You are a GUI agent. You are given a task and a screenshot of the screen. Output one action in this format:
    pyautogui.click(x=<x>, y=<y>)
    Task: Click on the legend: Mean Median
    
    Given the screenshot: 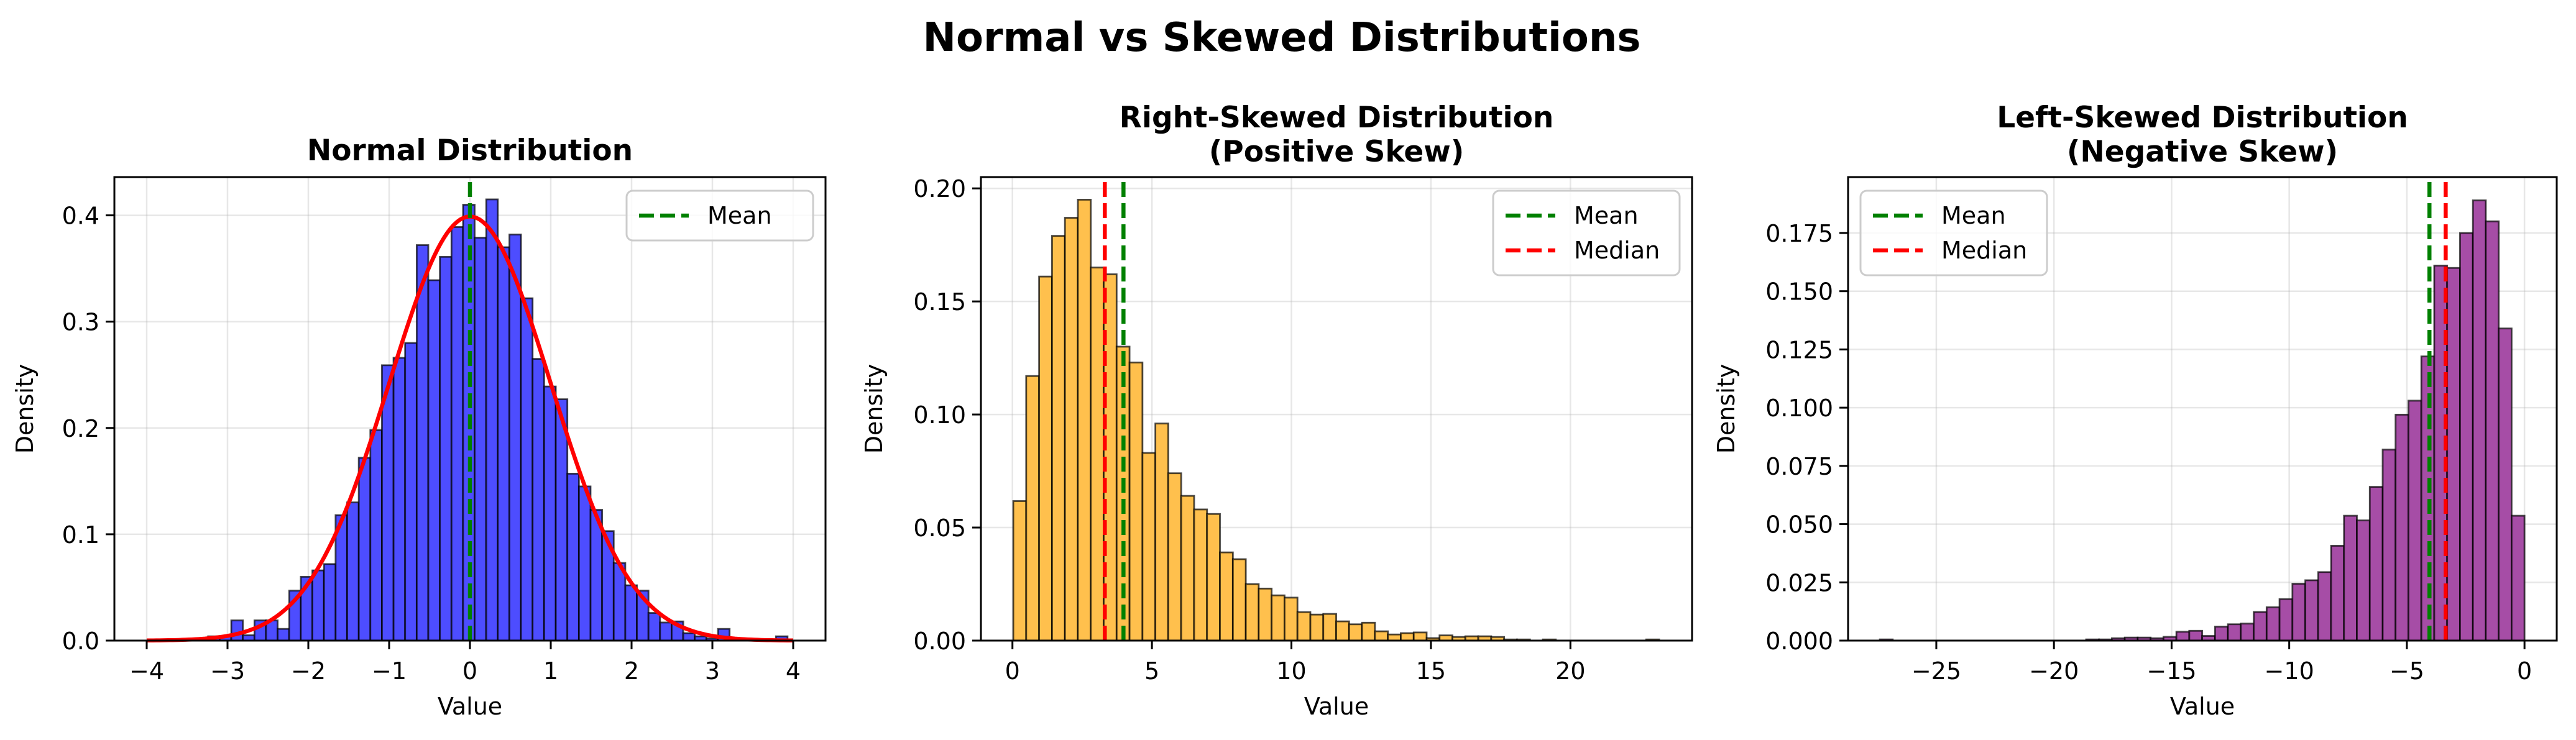 What is the action you would take?
    pyautogui.click(x=1586, y=233)
    